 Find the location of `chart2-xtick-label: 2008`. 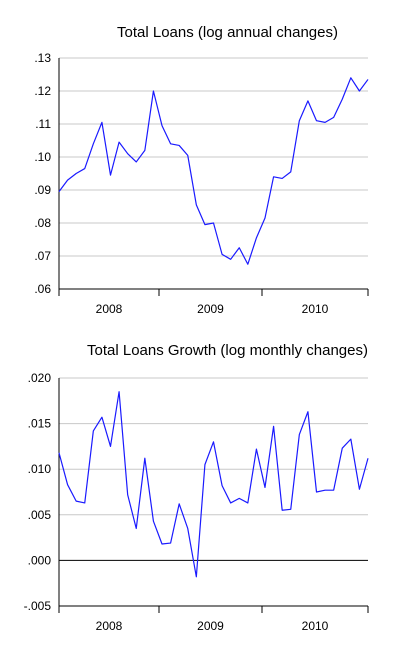

chart2-xtick-label: 2008 is located at coordinates (109, 626).